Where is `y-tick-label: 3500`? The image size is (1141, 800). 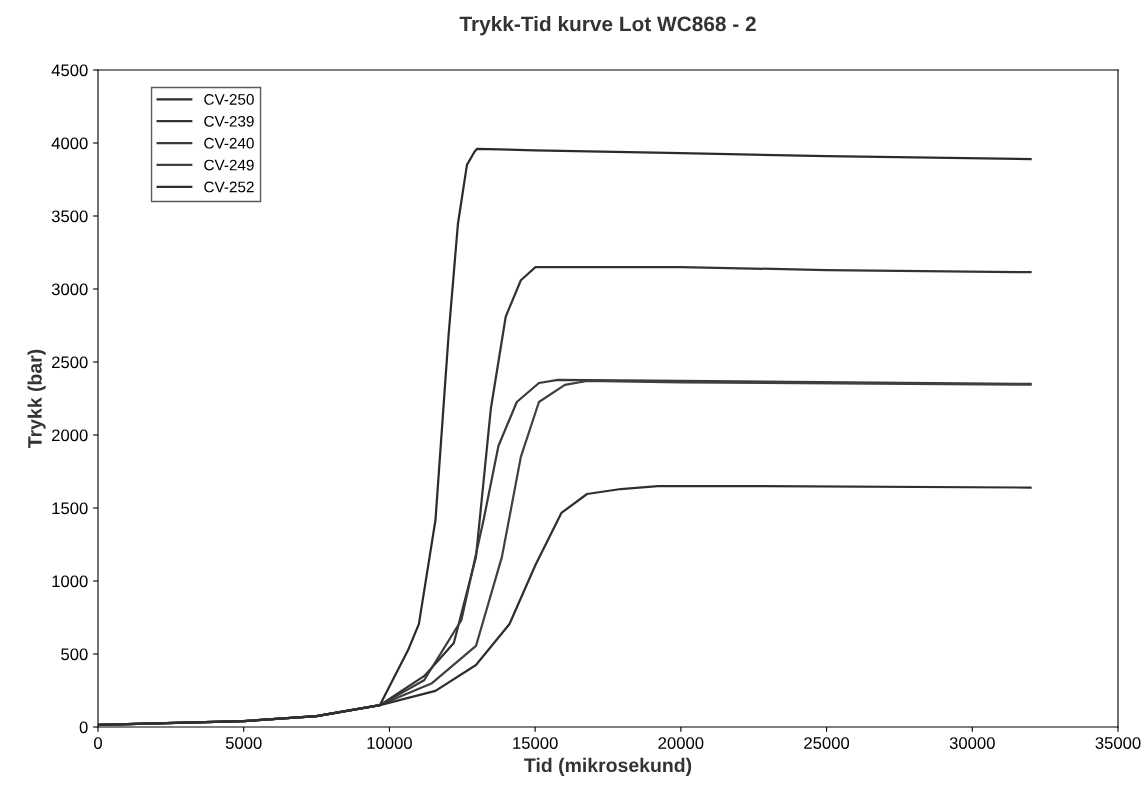
y-tick-label: 3500 is located at coordinates (69, 216).